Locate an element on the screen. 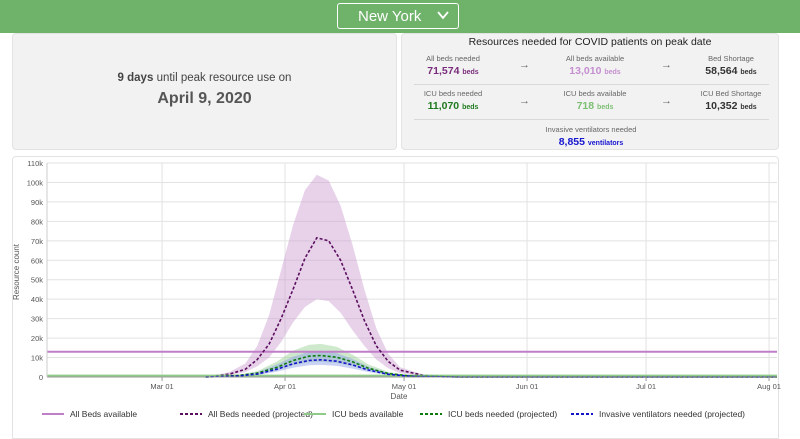 The height and width of the screenshot is (439, 800). invasive-ventilators-needed-projected-band is located at coordinates (491, 363).